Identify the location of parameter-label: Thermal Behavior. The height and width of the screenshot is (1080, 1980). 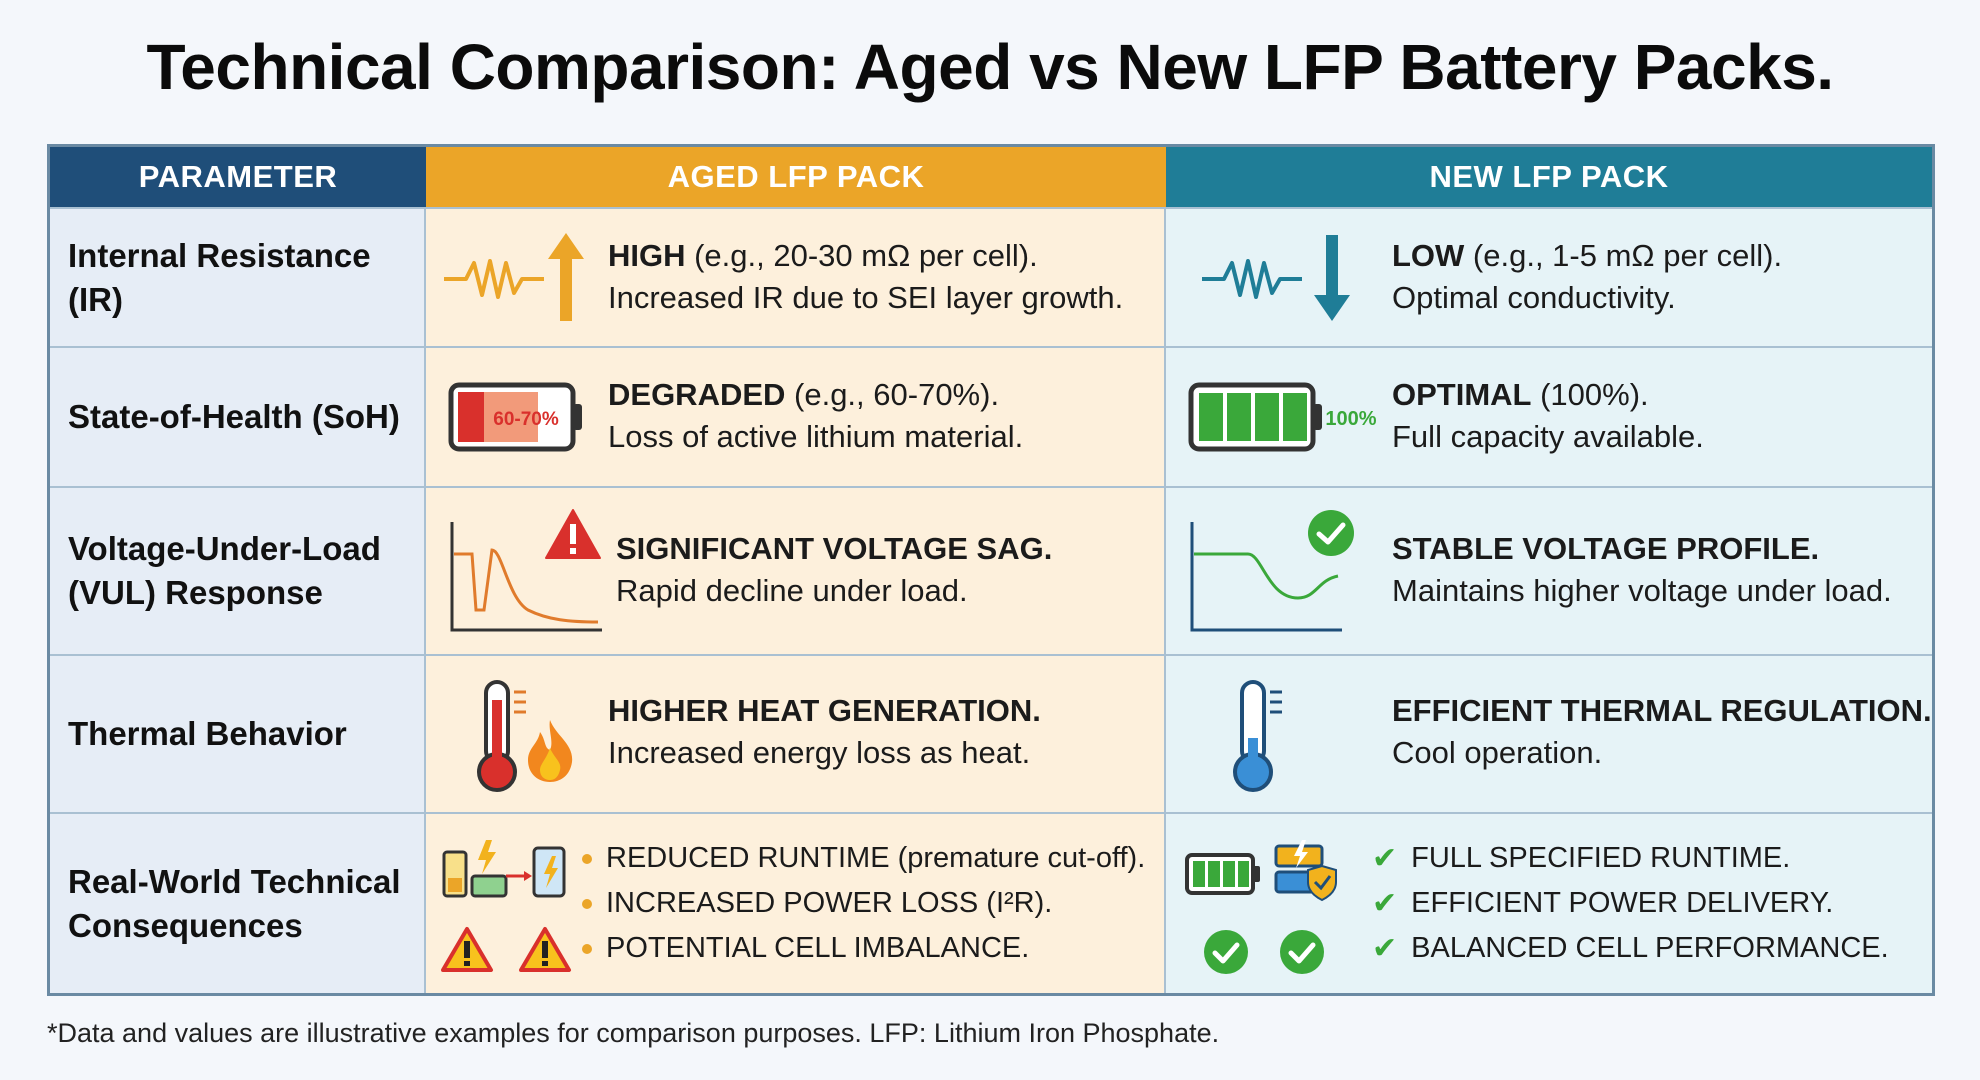
(207, 733).